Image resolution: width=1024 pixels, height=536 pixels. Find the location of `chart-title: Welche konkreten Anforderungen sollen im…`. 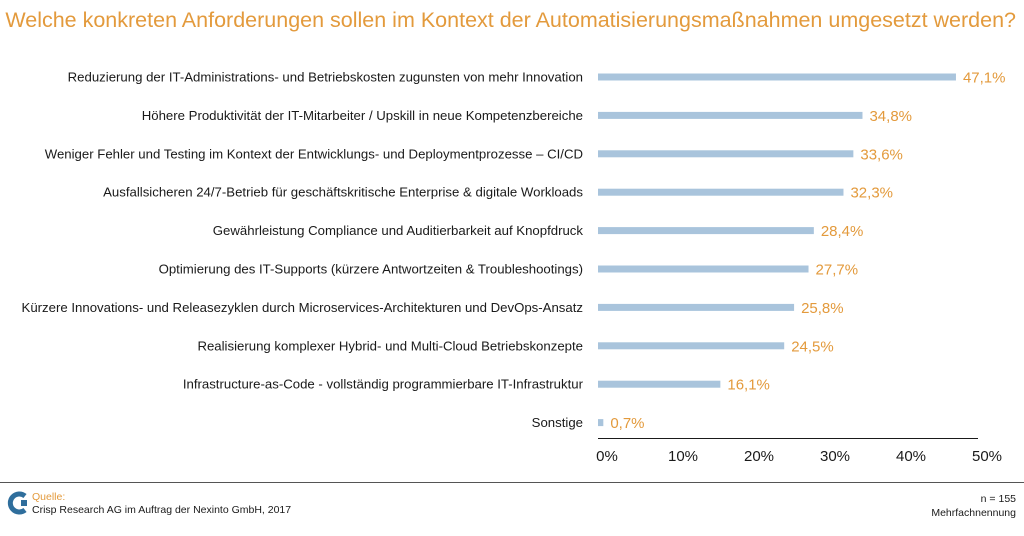

chart-title: Welche konkreten Anforderungen sollen im… is located at coordinates (510, 20).